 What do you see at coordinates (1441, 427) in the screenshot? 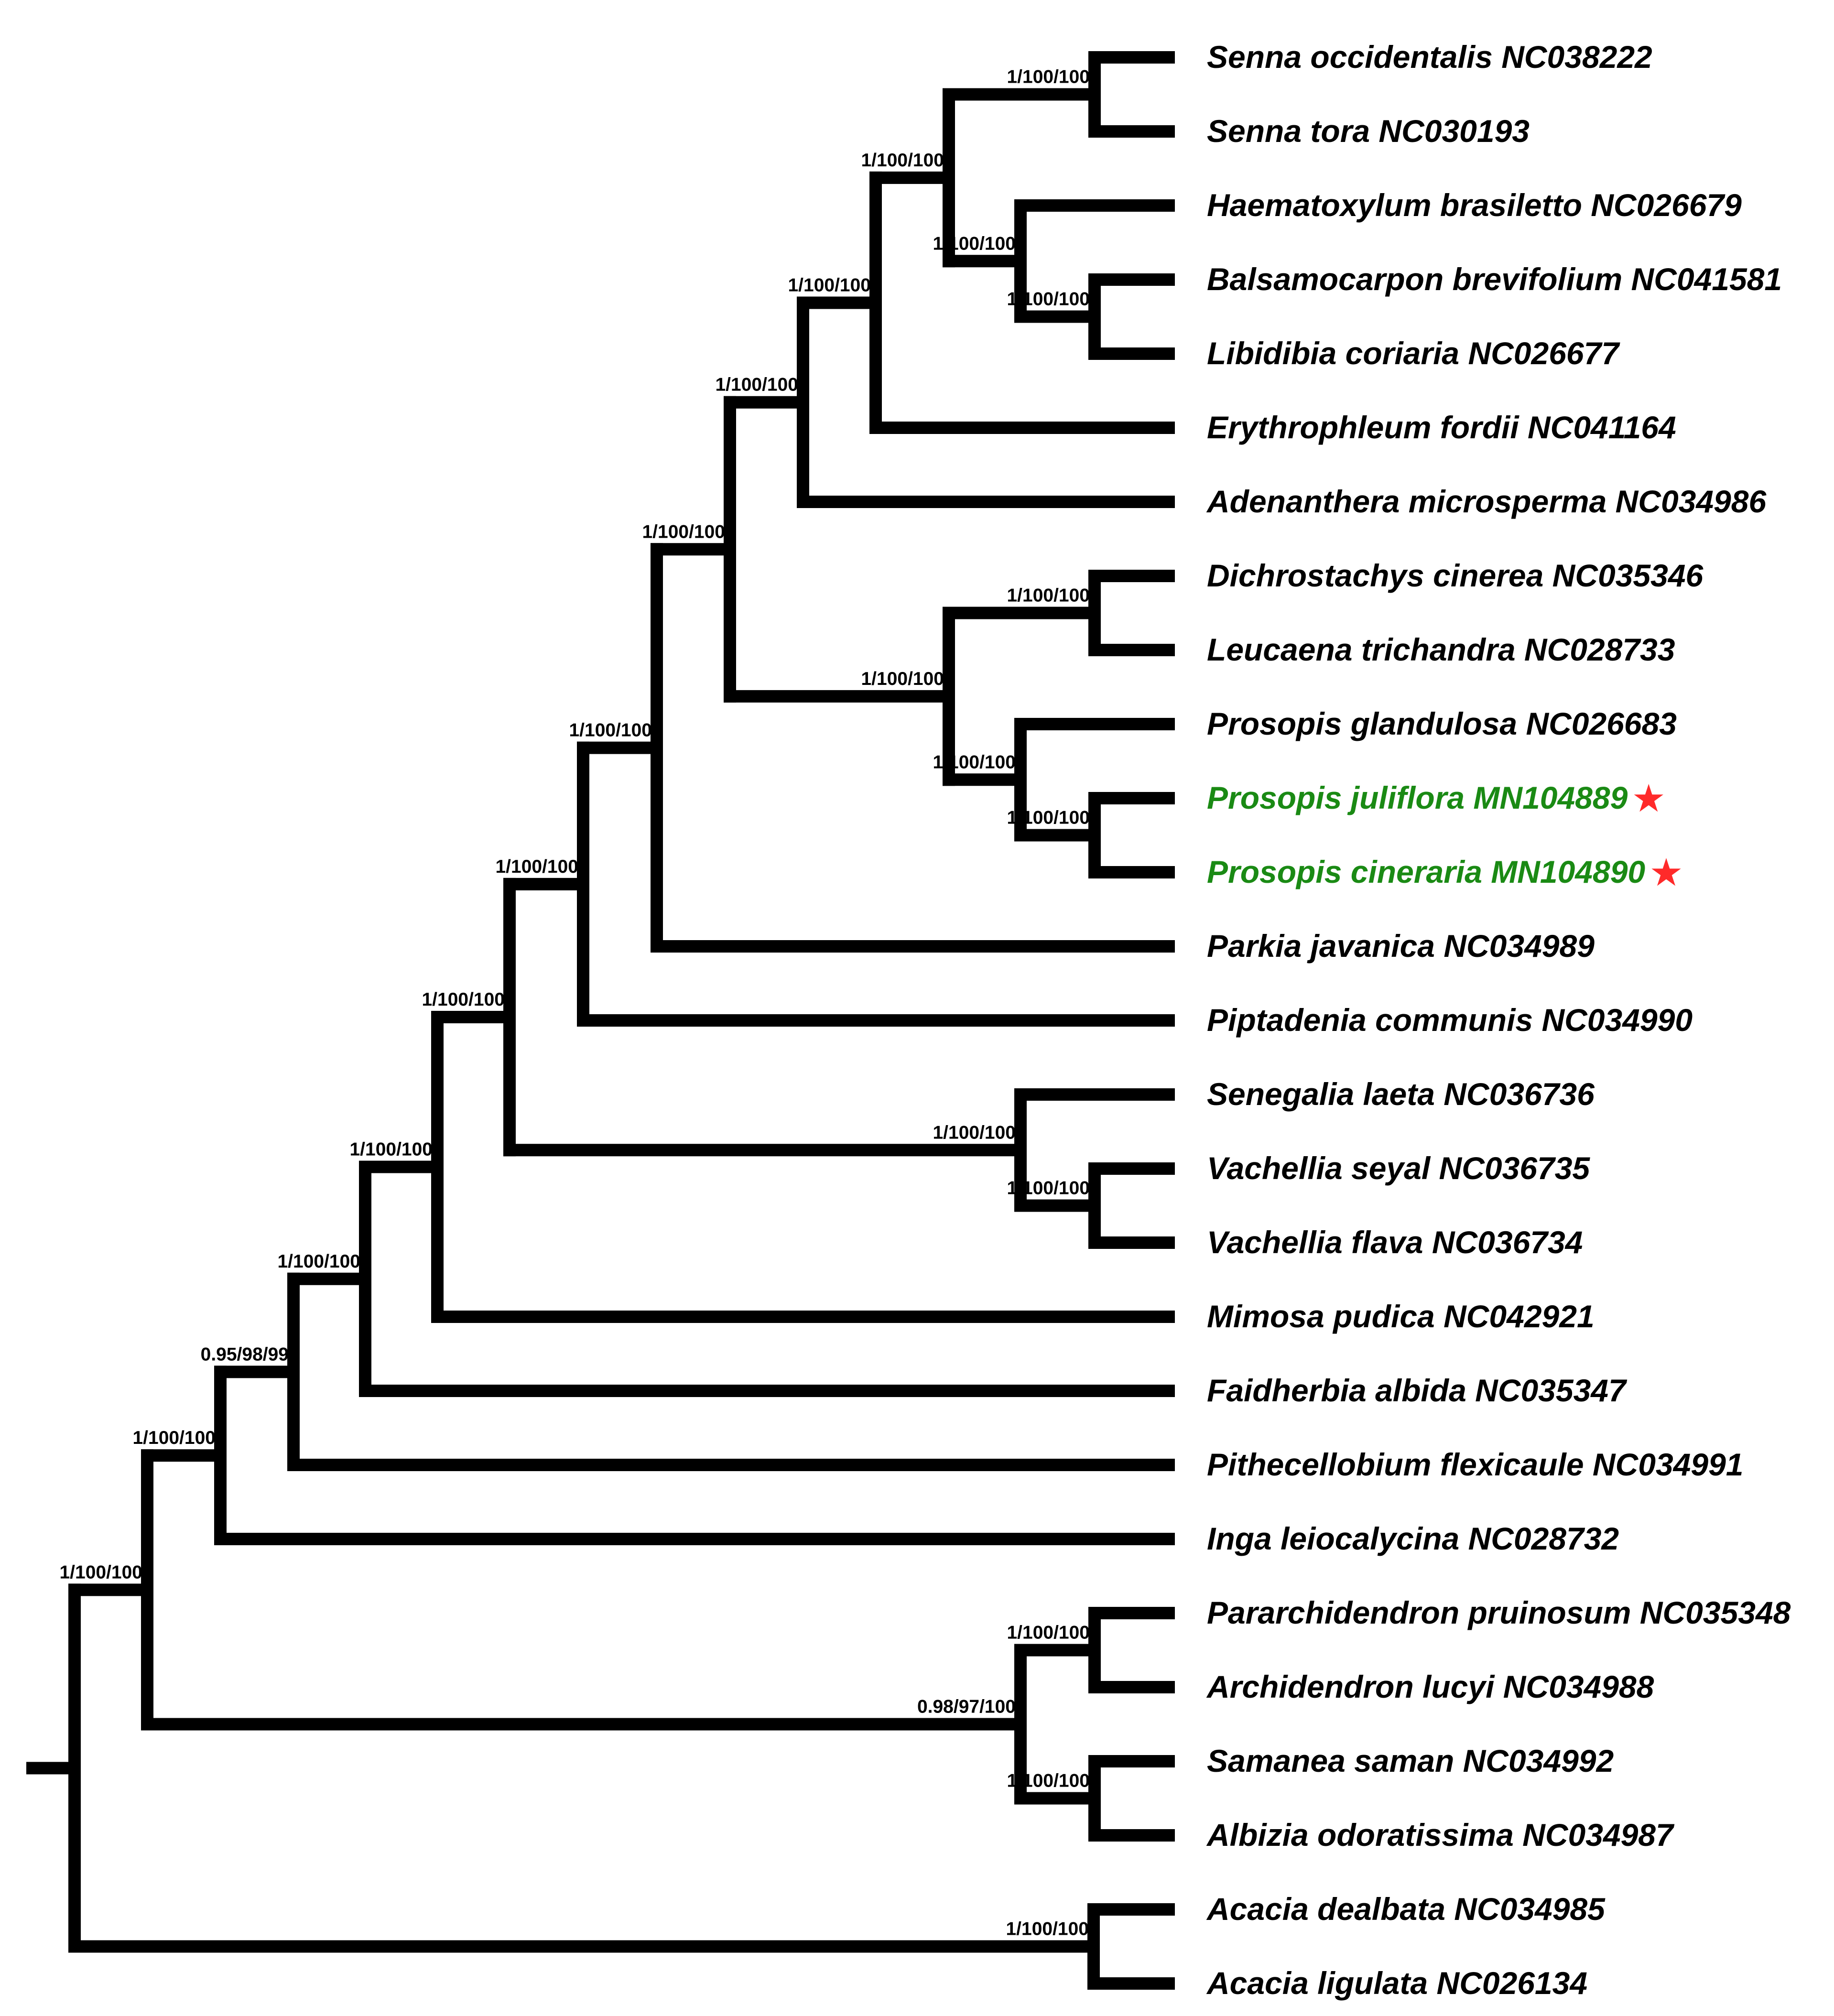
I see `taxon-label: Erythrophleum fordii NC041164` at bounding box center [1441, 427].